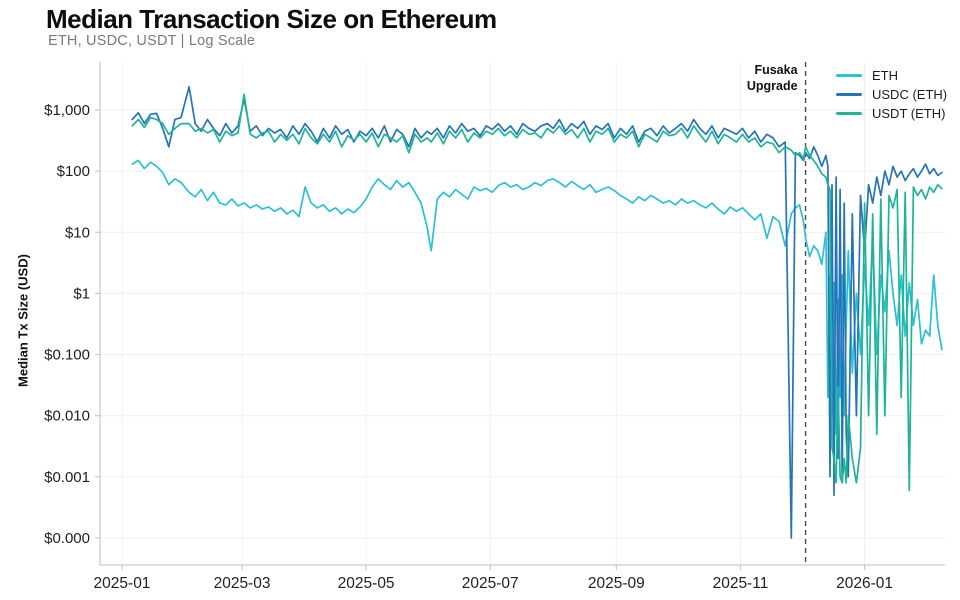  Describe the element at coordinates (67, 110) in the screenshot. I see `y-tick-label: $1,000` at that location.